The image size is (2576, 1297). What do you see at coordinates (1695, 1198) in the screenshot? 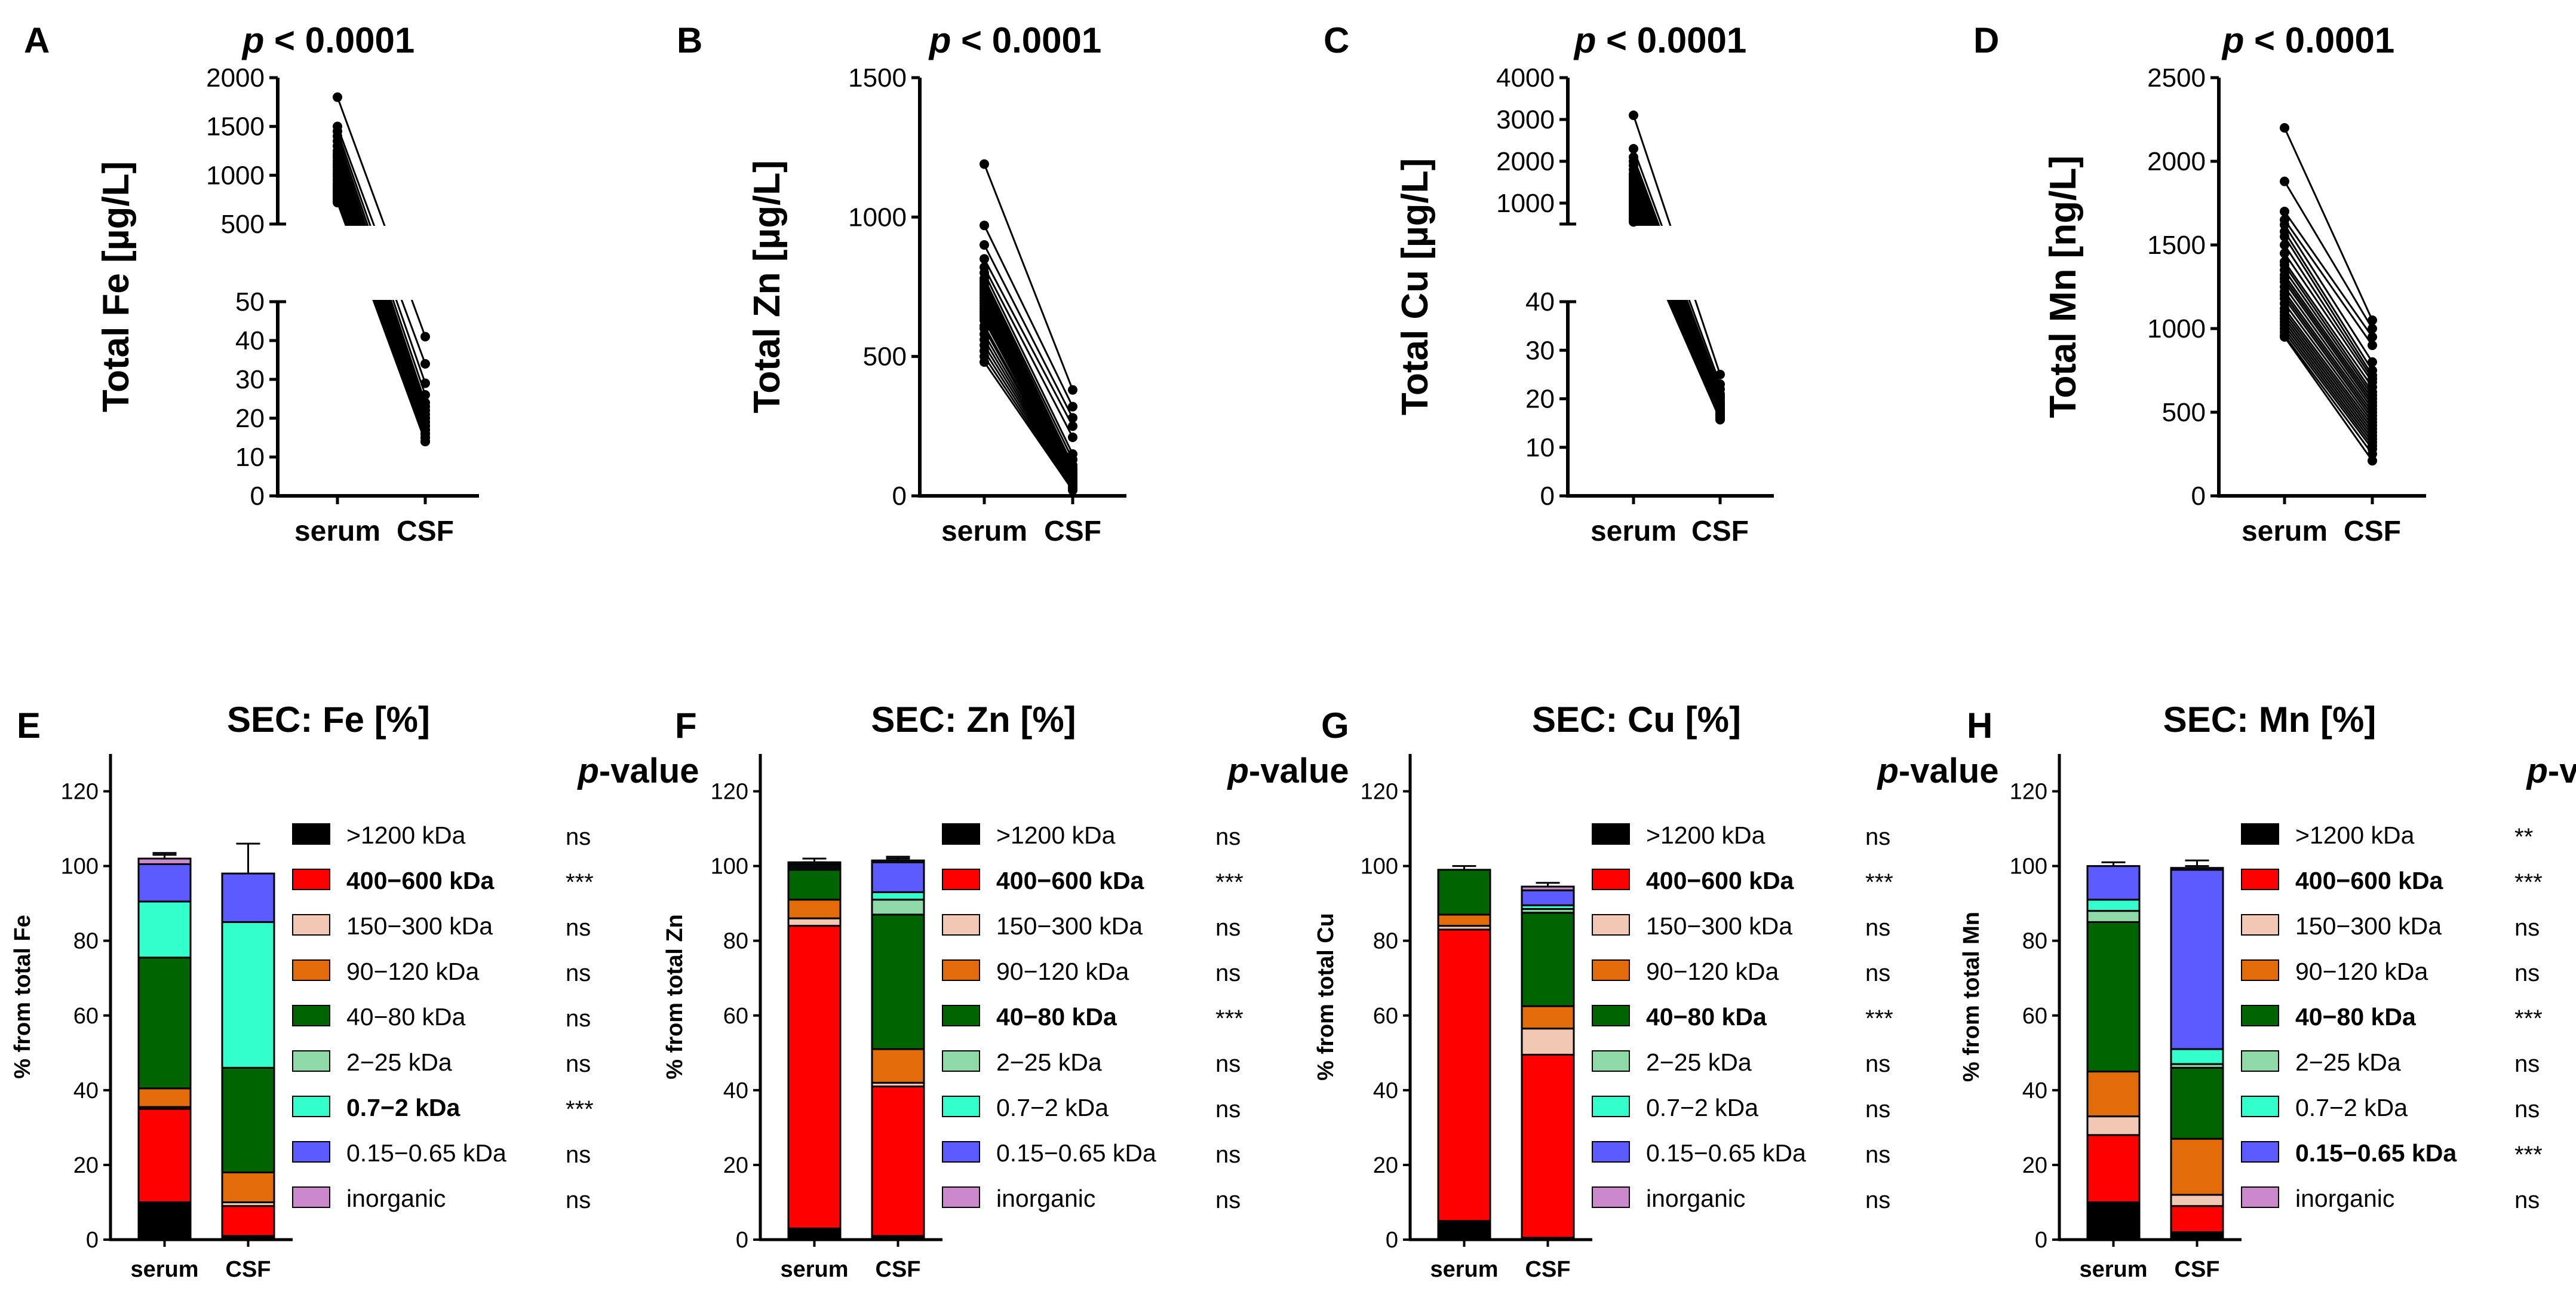
I see `legend-label: inorganic` at bounding box center [1695, 1198].